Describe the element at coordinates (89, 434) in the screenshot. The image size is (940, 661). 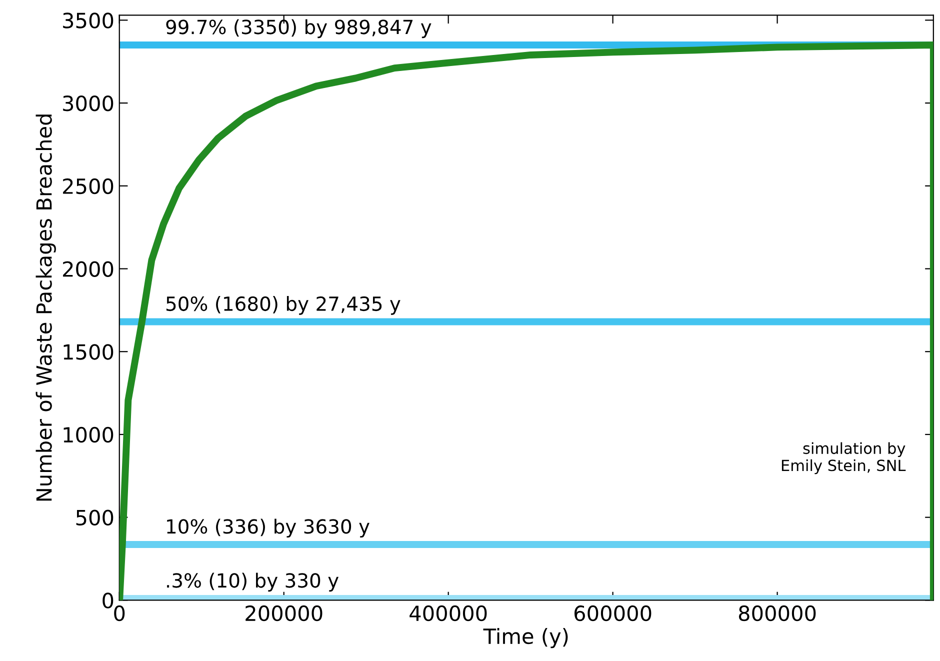
I see `y-tick-label: 1000` at that location.